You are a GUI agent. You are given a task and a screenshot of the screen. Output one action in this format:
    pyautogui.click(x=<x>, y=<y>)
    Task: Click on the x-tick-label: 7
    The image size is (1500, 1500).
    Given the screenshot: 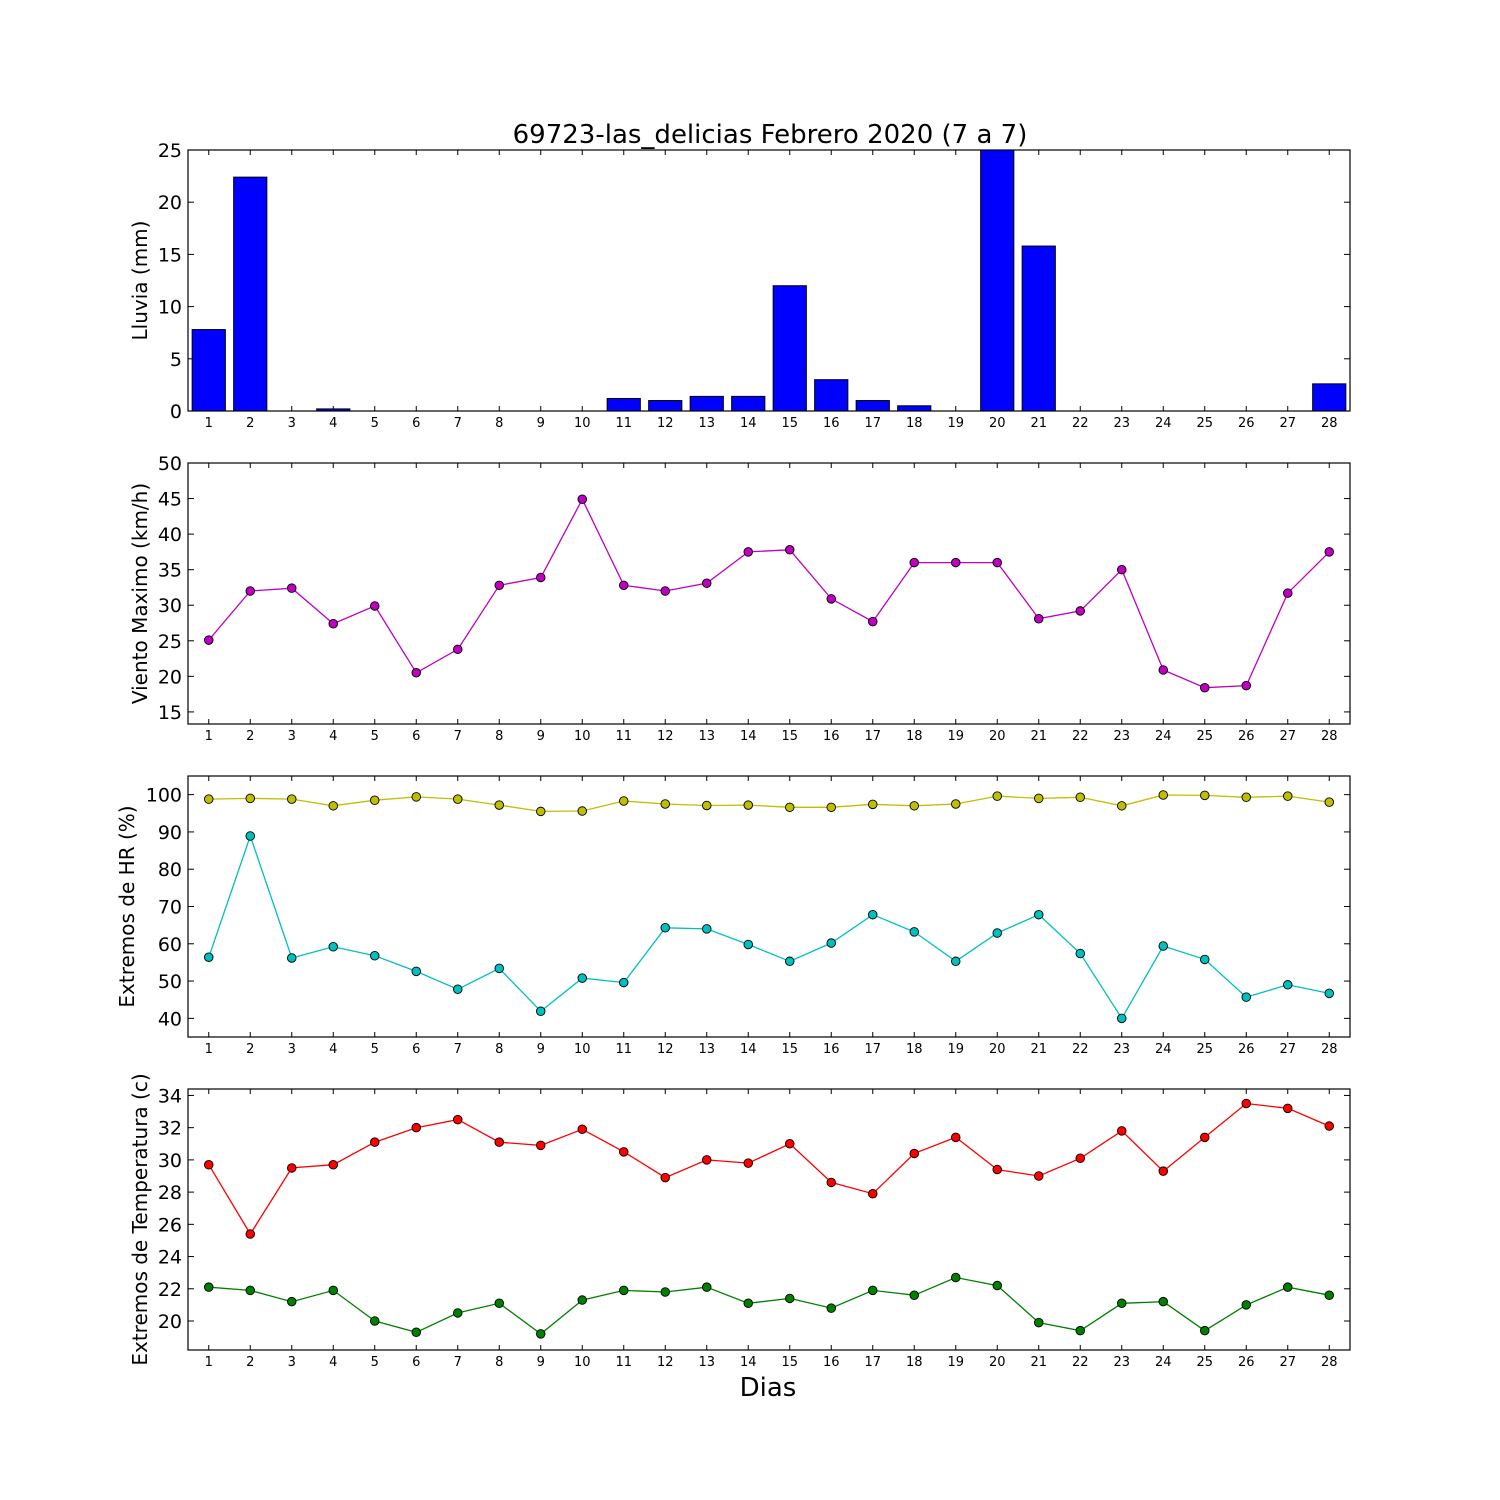 What is the action you would take?
    pyautogui.click(x=458, y=423)
    